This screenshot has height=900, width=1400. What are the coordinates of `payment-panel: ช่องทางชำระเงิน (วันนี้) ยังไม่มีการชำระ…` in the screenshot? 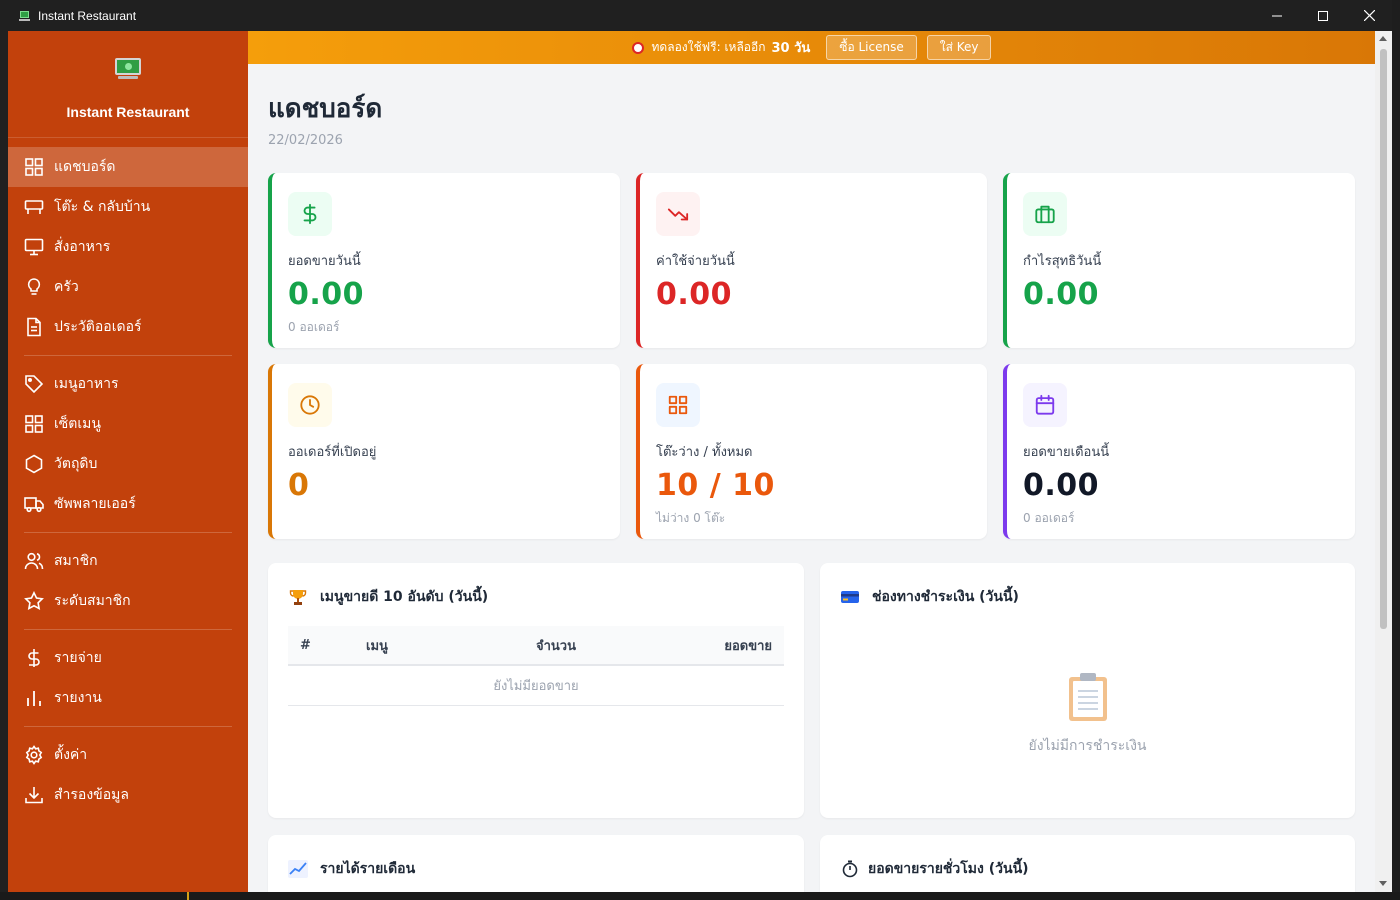 It's located at (1087, 690).